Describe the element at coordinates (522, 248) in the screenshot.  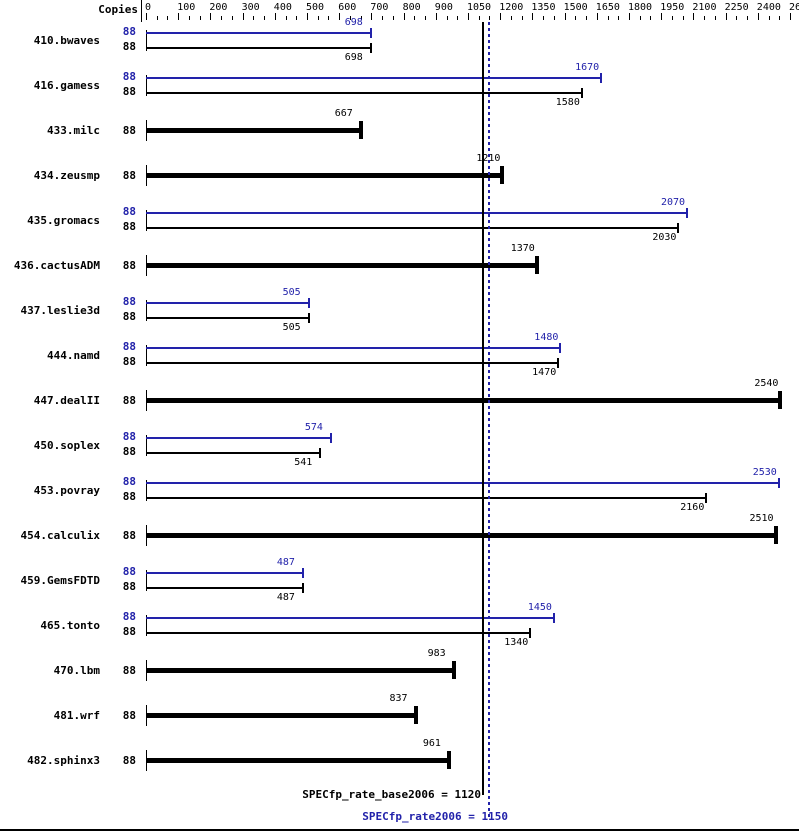
I see `bar-base-value: 1370` at that location.